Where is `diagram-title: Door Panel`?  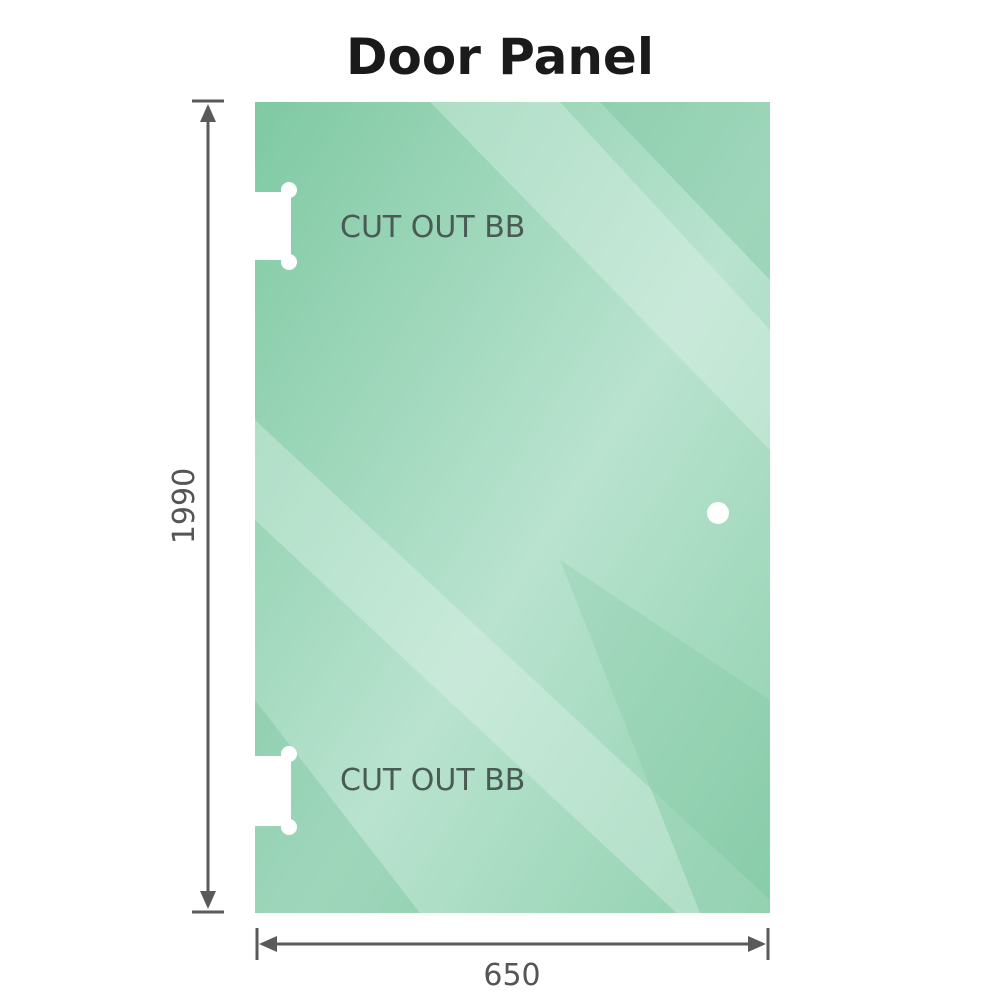
diagram-title: Door Panel is located at coordinates (500, 57).